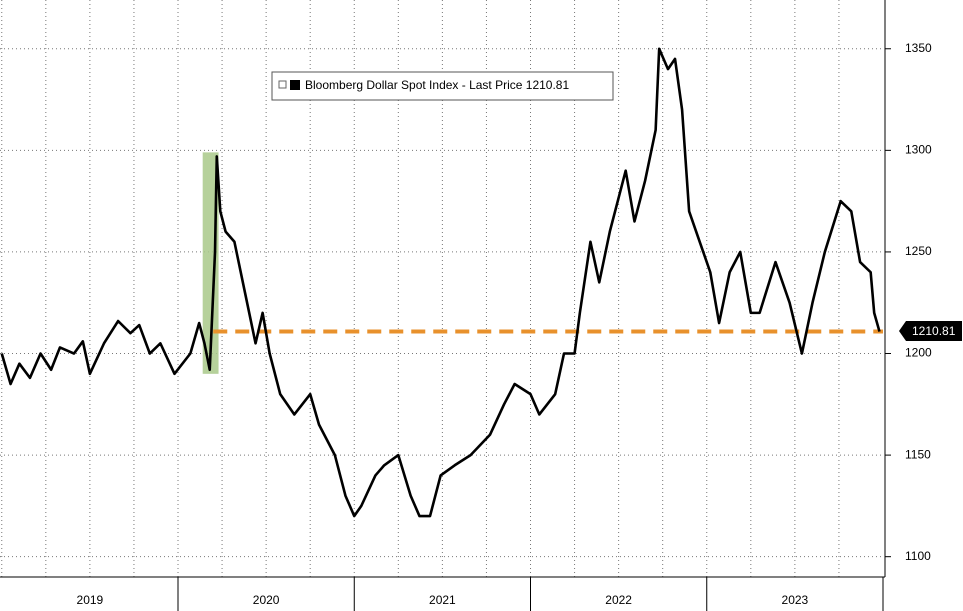 Image resolution: width=963 pixels, height=611 pixels. What do you see at coordinates (918, 251) in the screenshot?
I see `y-tick-label: 1250` at bounding box center [918, 251].